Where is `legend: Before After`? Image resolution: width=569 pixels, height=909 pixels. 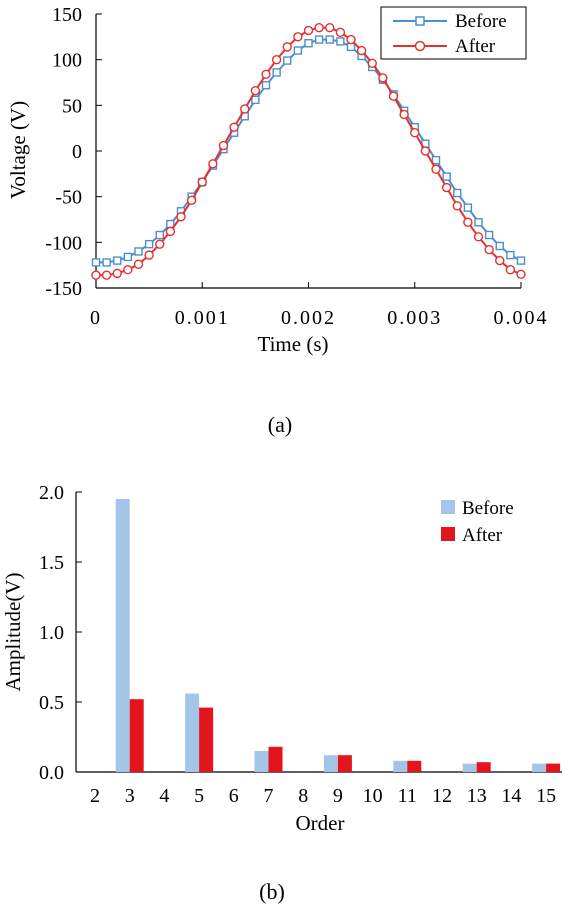
legend: Before After is located at coordinates (453, 33).